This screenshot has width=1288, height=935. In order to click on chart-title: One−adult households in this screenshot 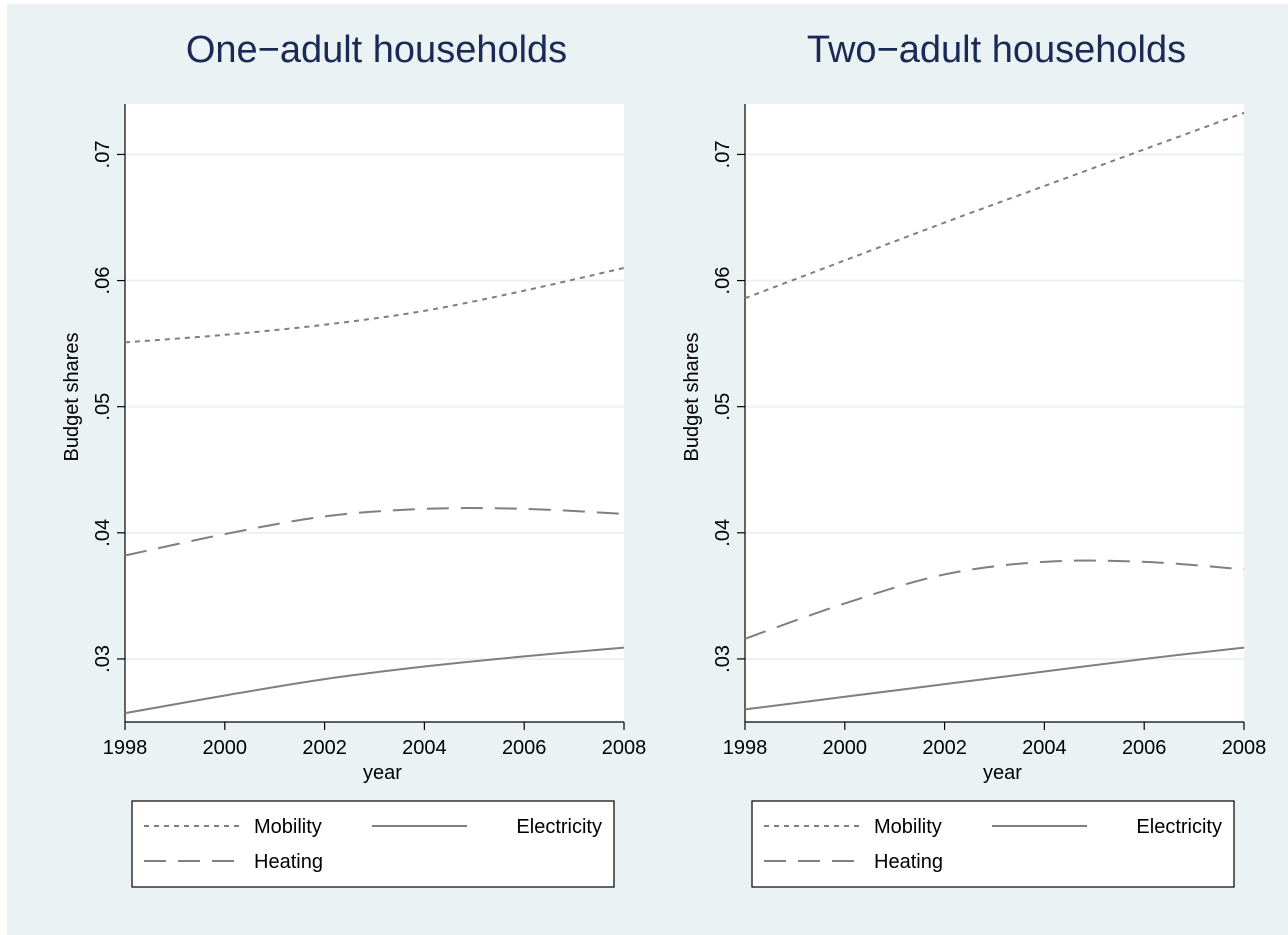, I will do `click(376, 50)`.